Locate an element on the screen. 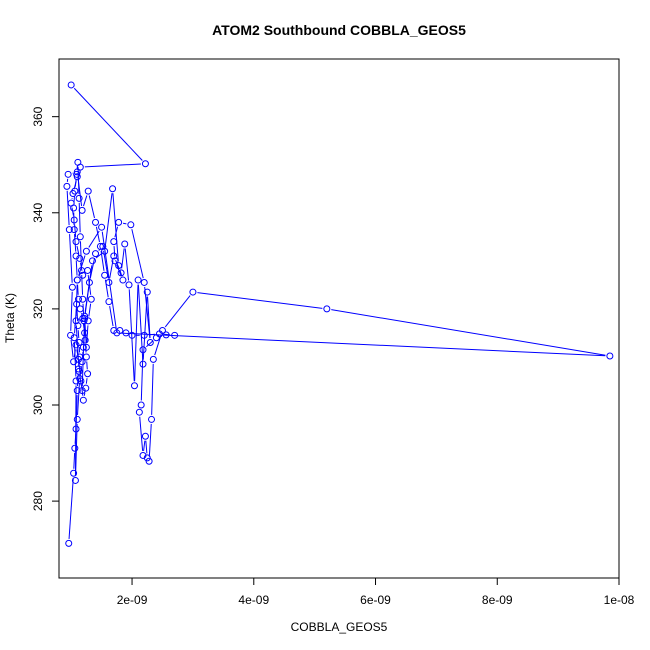  y-tick-label: 300 is located at coordinates (38, 405).